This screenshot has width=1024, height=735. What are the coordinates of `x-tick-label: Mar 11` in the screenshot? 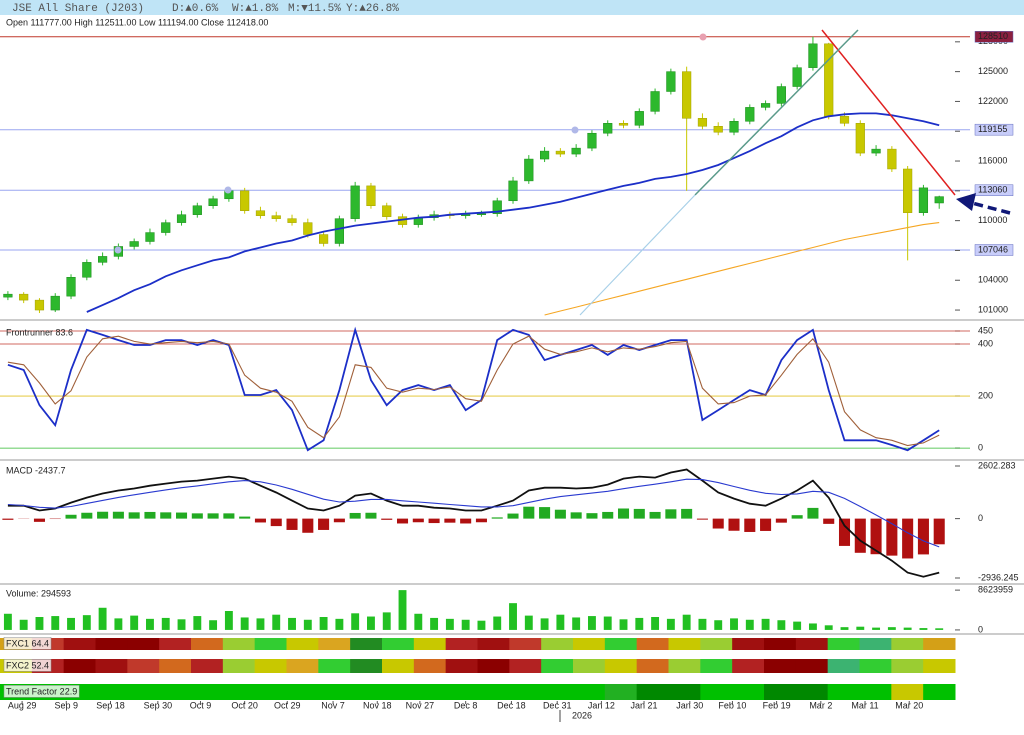 It's located at (864, 705).